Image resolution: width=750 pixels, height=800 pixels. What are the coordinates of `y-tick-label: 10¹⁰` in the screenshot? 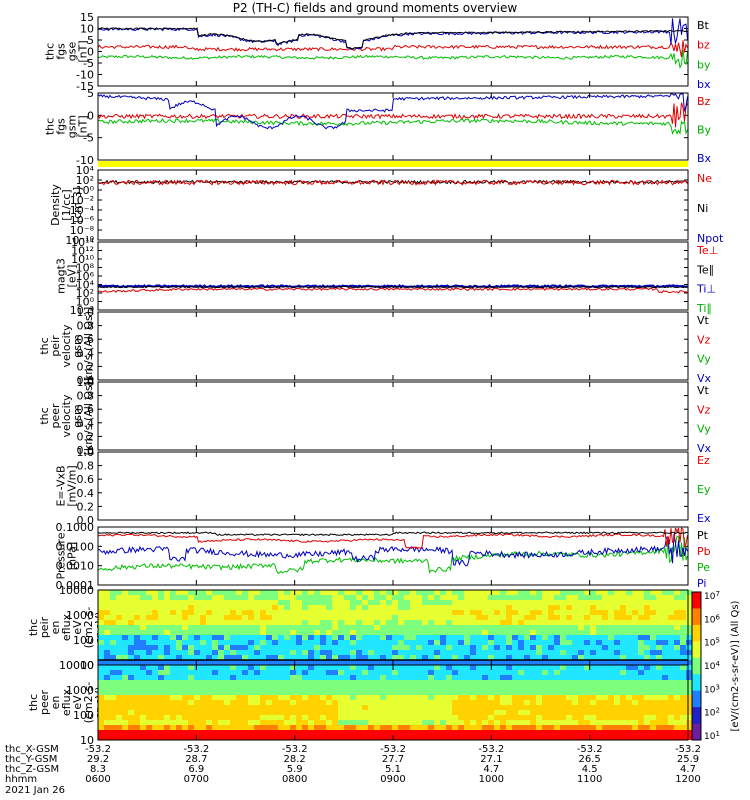 It's located at (82, 259).